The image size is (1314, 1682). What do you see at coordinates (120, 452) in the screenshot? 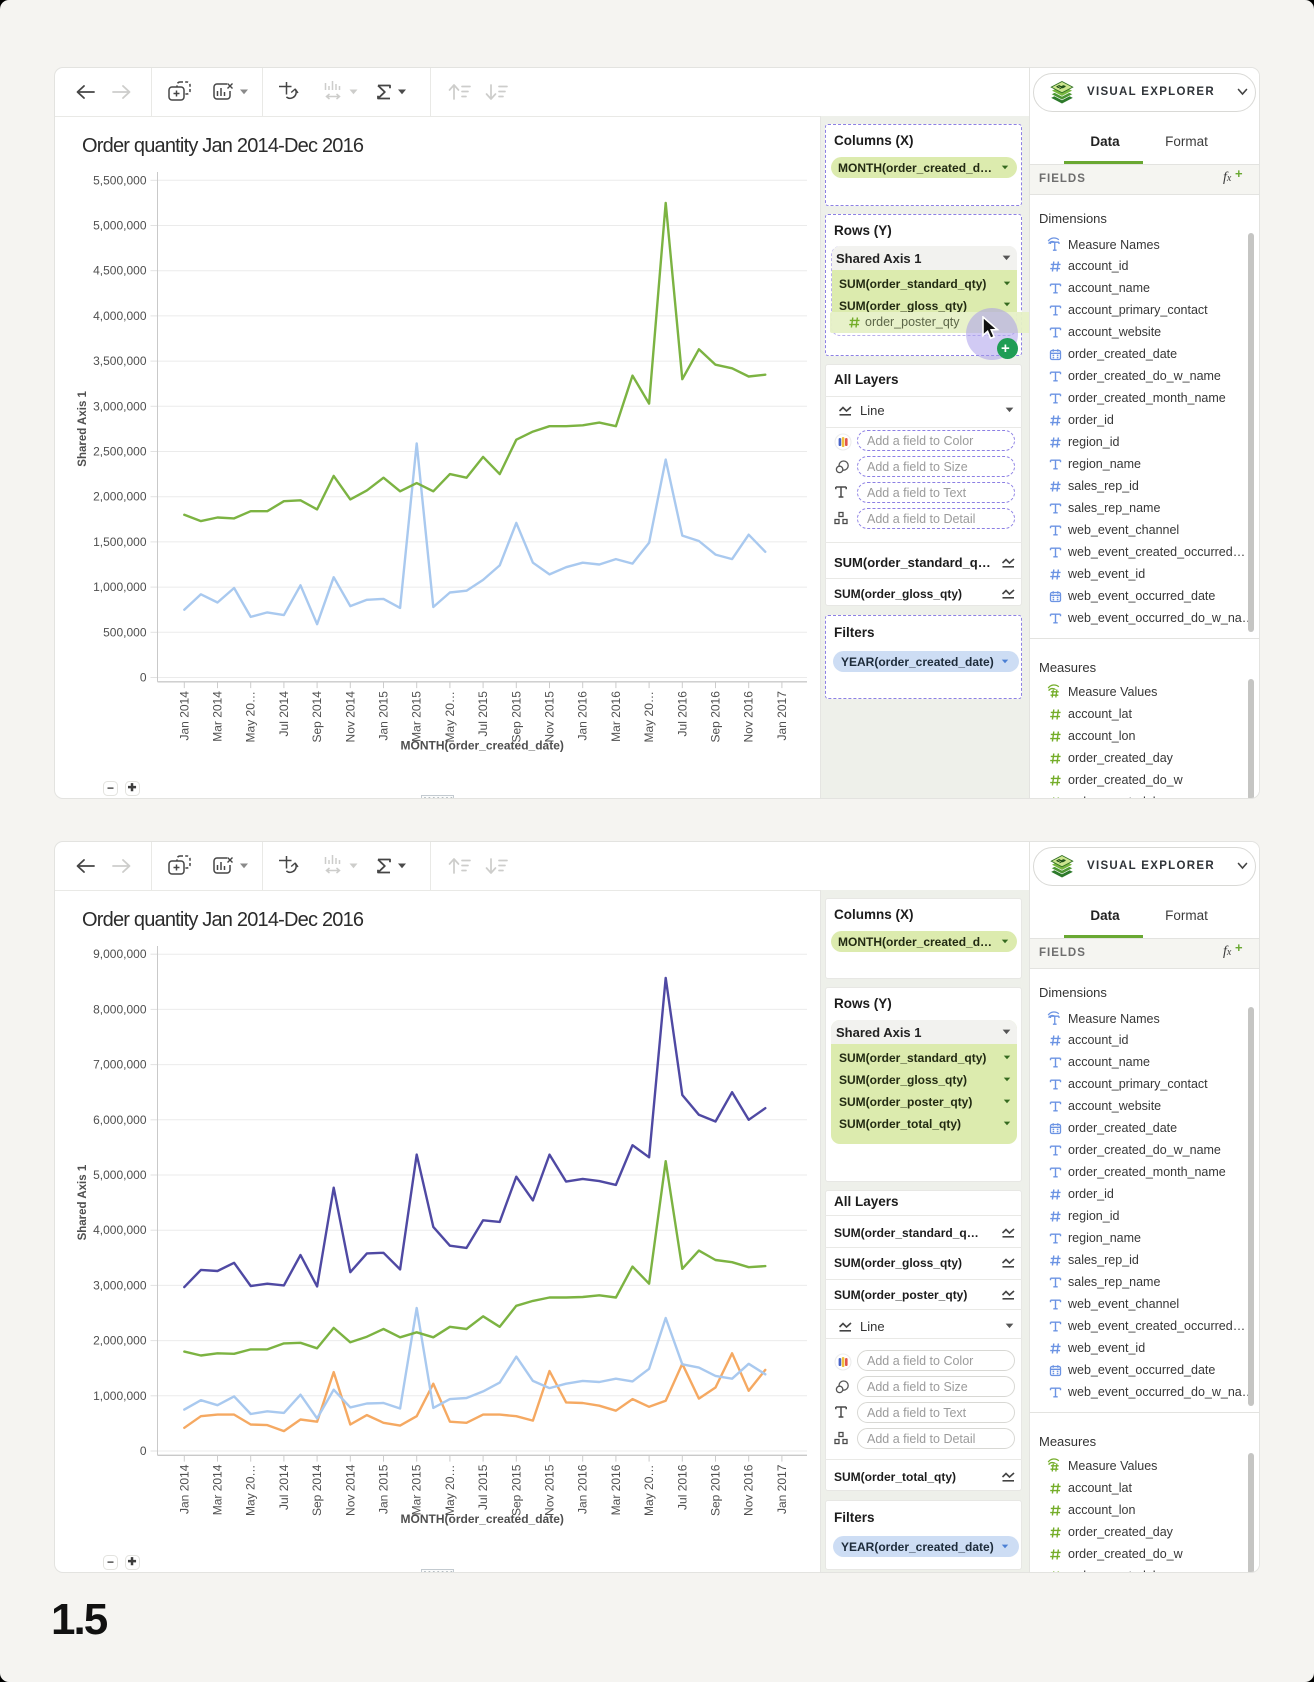
I see `svg-text: 2,500,000` at bounding box center [120, 452].